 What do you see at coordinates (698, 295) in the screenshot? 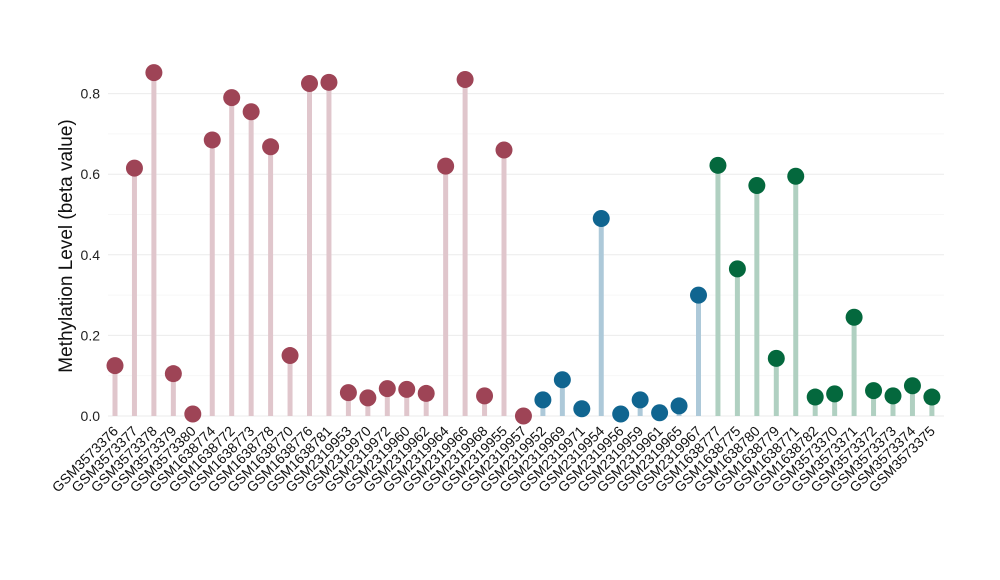
I see `point-GSM2319967` at bounding box center [698, 295].